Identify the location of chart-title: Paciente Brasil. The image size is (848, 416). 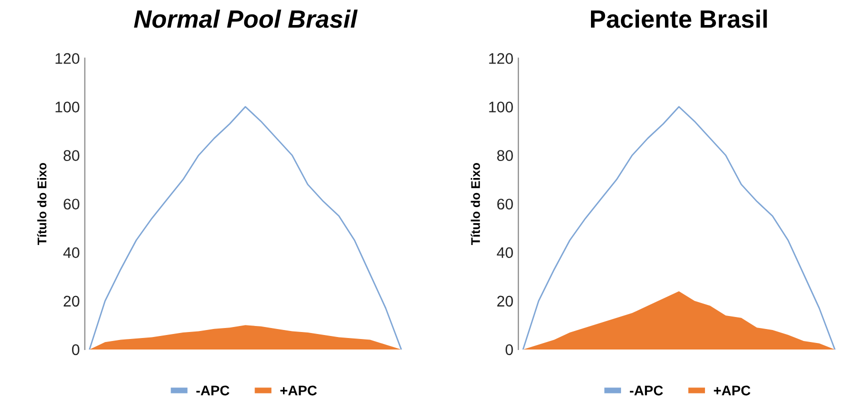
(678, 19).